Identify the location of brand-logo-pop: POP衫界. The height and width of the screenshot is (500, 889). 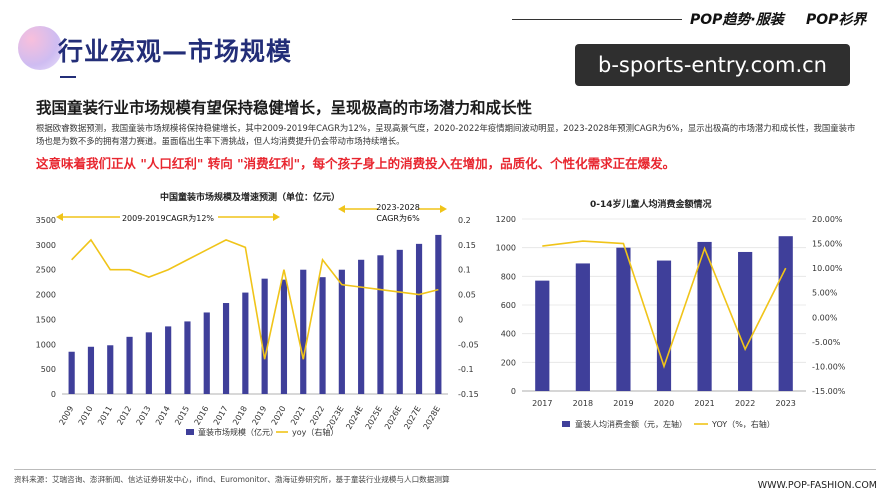
(836, 20).